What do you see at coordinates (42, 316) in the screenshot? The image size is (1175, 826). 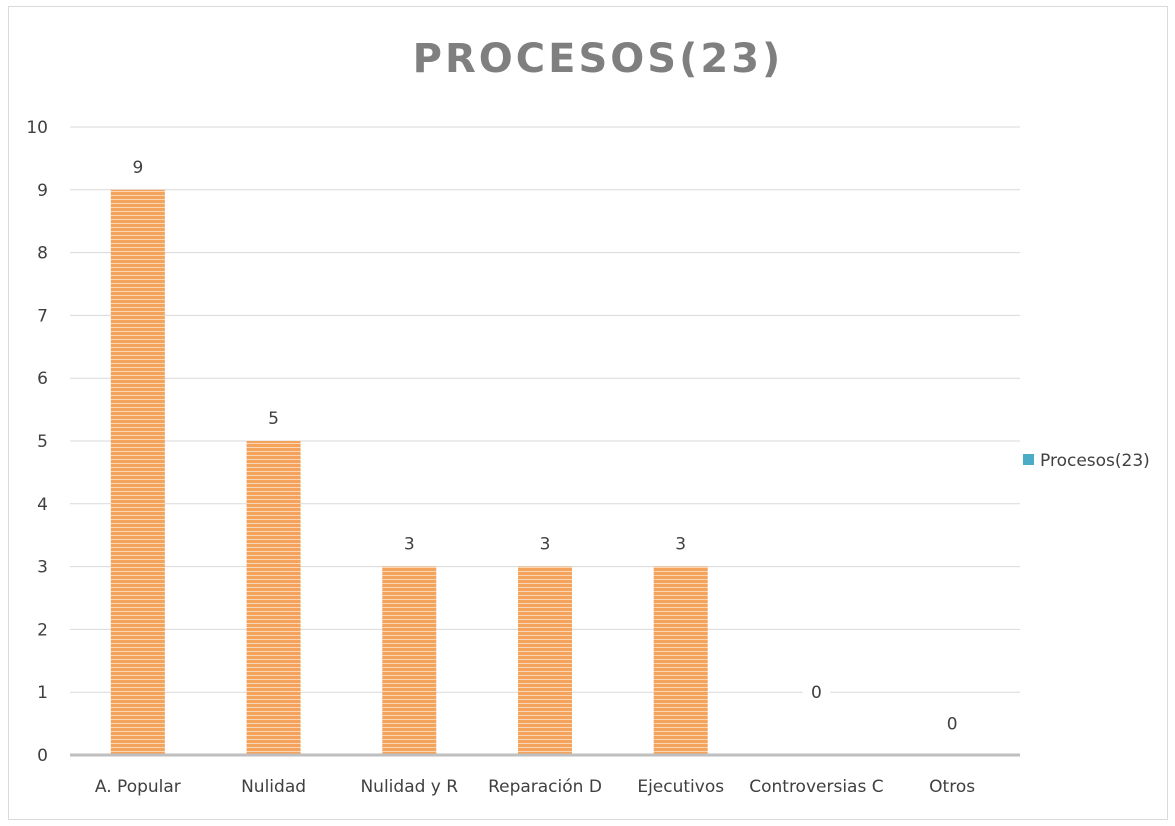 I see `y-tick-label: 7` at bounding box center [42, 316].